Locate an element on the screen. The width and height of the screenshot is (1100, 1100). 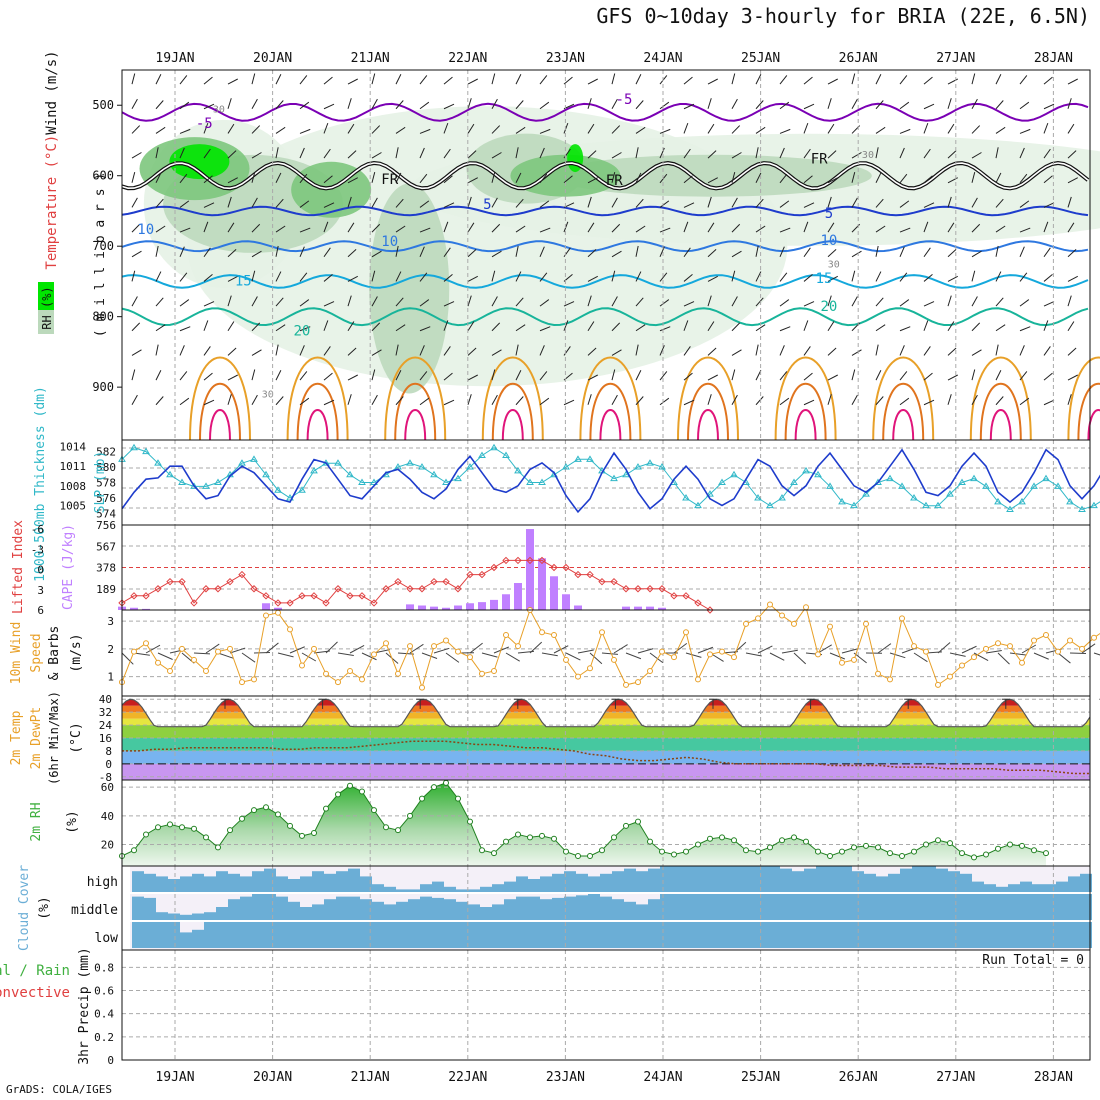
cloud-layer-label: high is located at coordinates (102, 882).